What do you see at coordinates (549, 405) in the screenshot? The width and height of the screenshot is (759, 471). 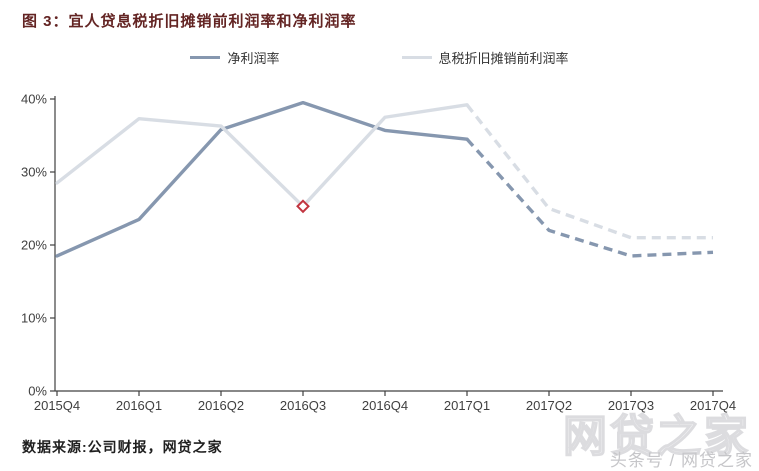 I see `svg-text: 2017Q2` at bounding box center [549, 405].